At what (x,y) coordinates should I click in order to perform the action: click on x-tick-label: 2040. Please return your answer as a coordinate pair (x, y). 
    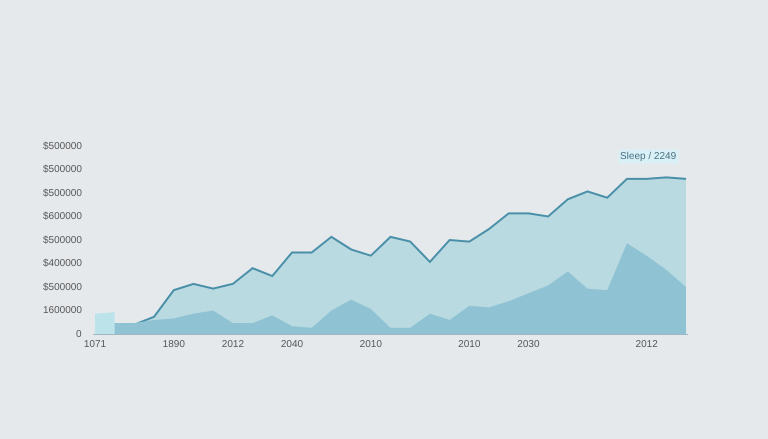
    Looking at the image, I should click on (292, 344).